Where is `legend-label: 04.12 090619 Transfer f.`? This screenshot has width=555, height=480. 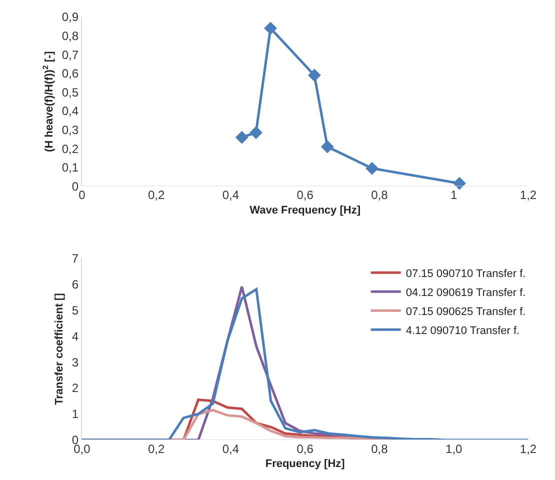 legend-label: 04.12 090619 Transfer f. is located at coordinates (466, 292).